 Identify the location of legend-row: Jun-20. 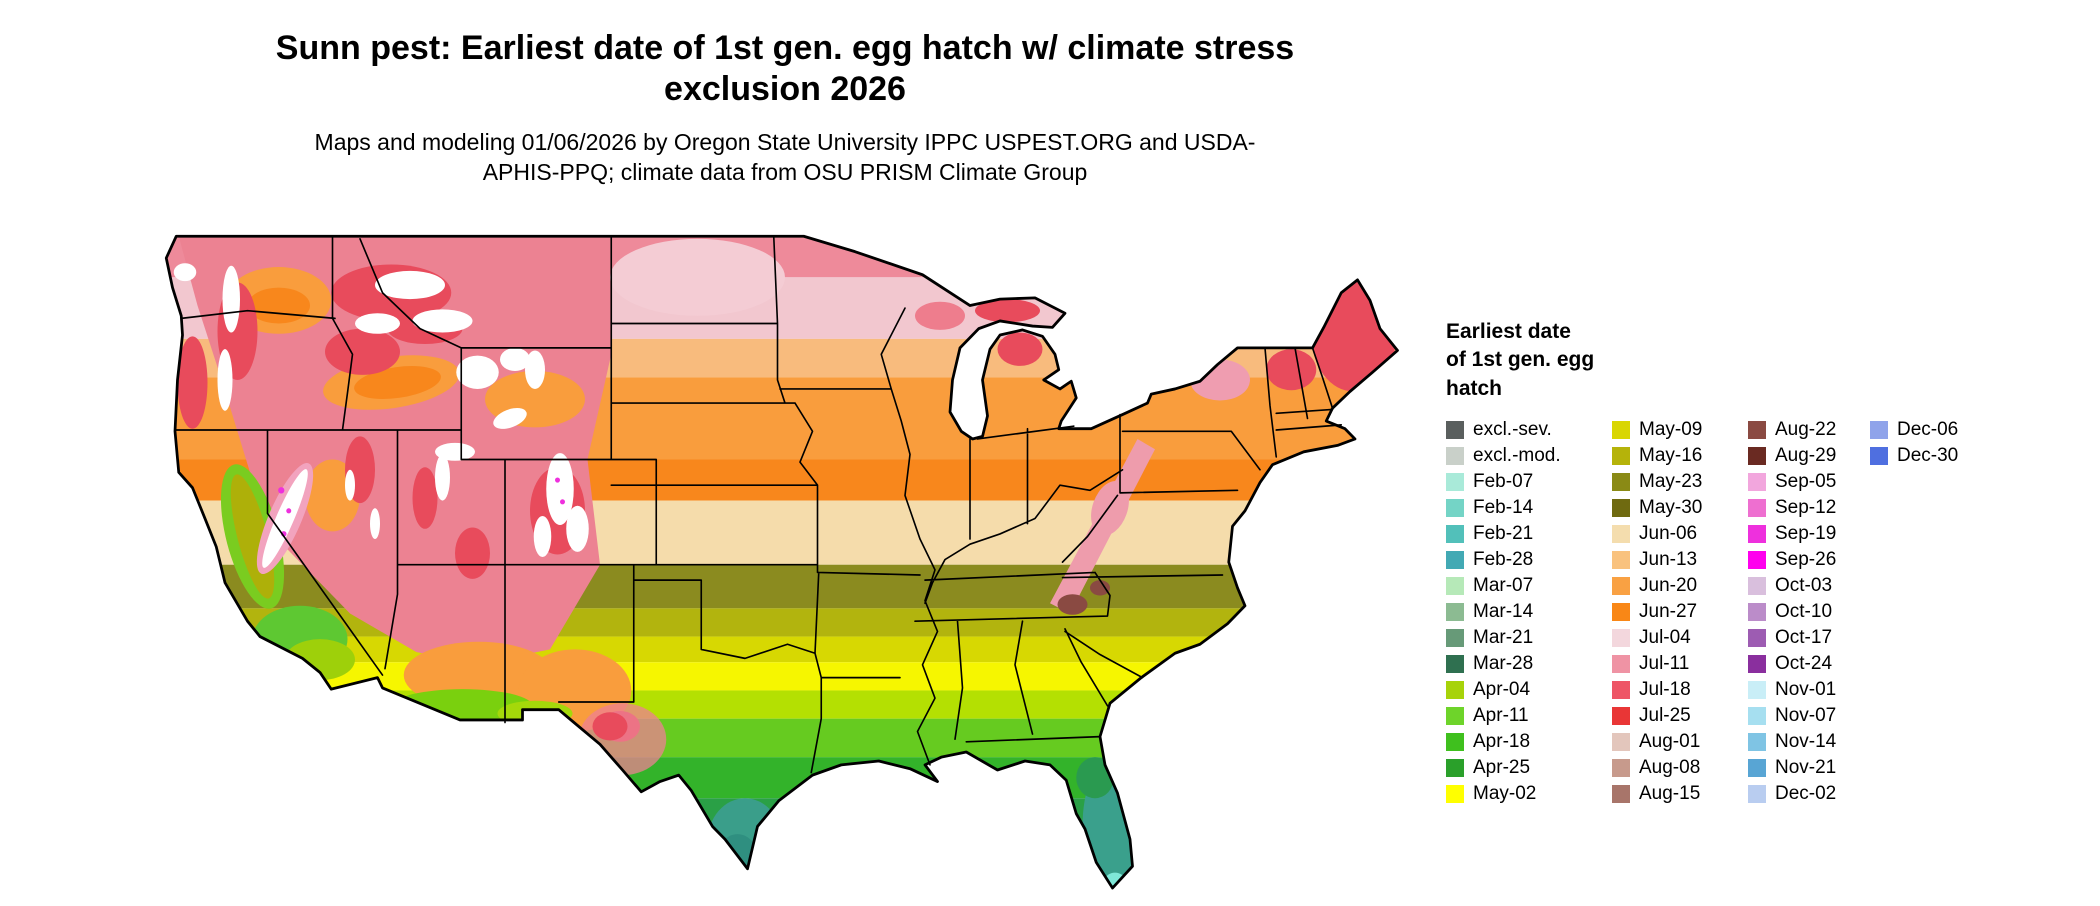
(1680, 586).